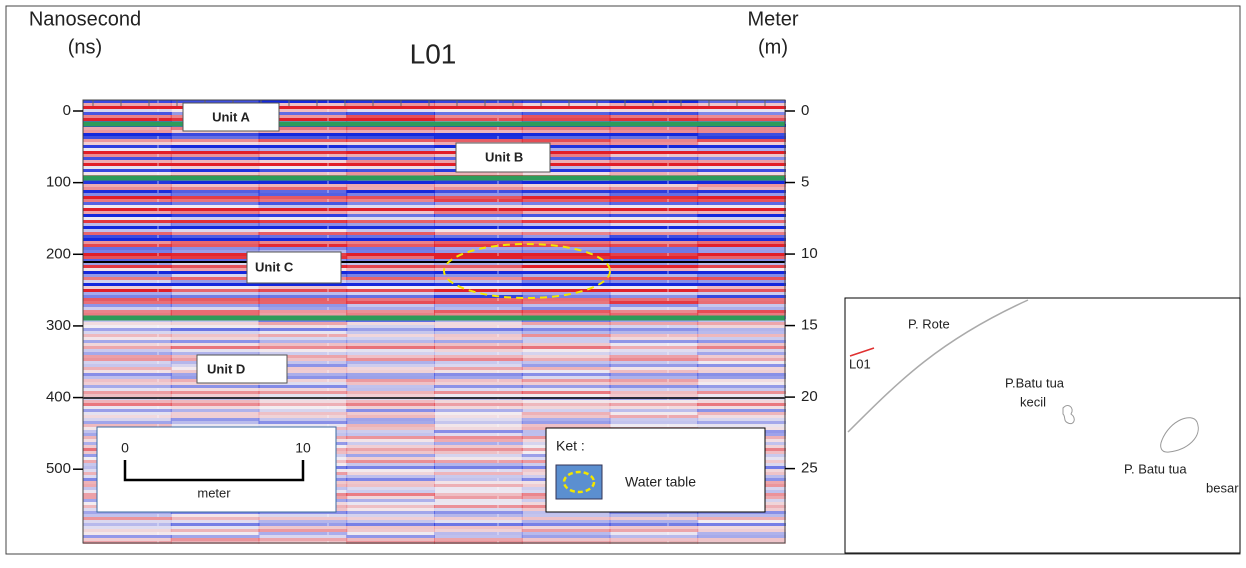 The width and height of the screenshot is (1246, 568). I want to click on map-label: besar, so click(1222, 487).